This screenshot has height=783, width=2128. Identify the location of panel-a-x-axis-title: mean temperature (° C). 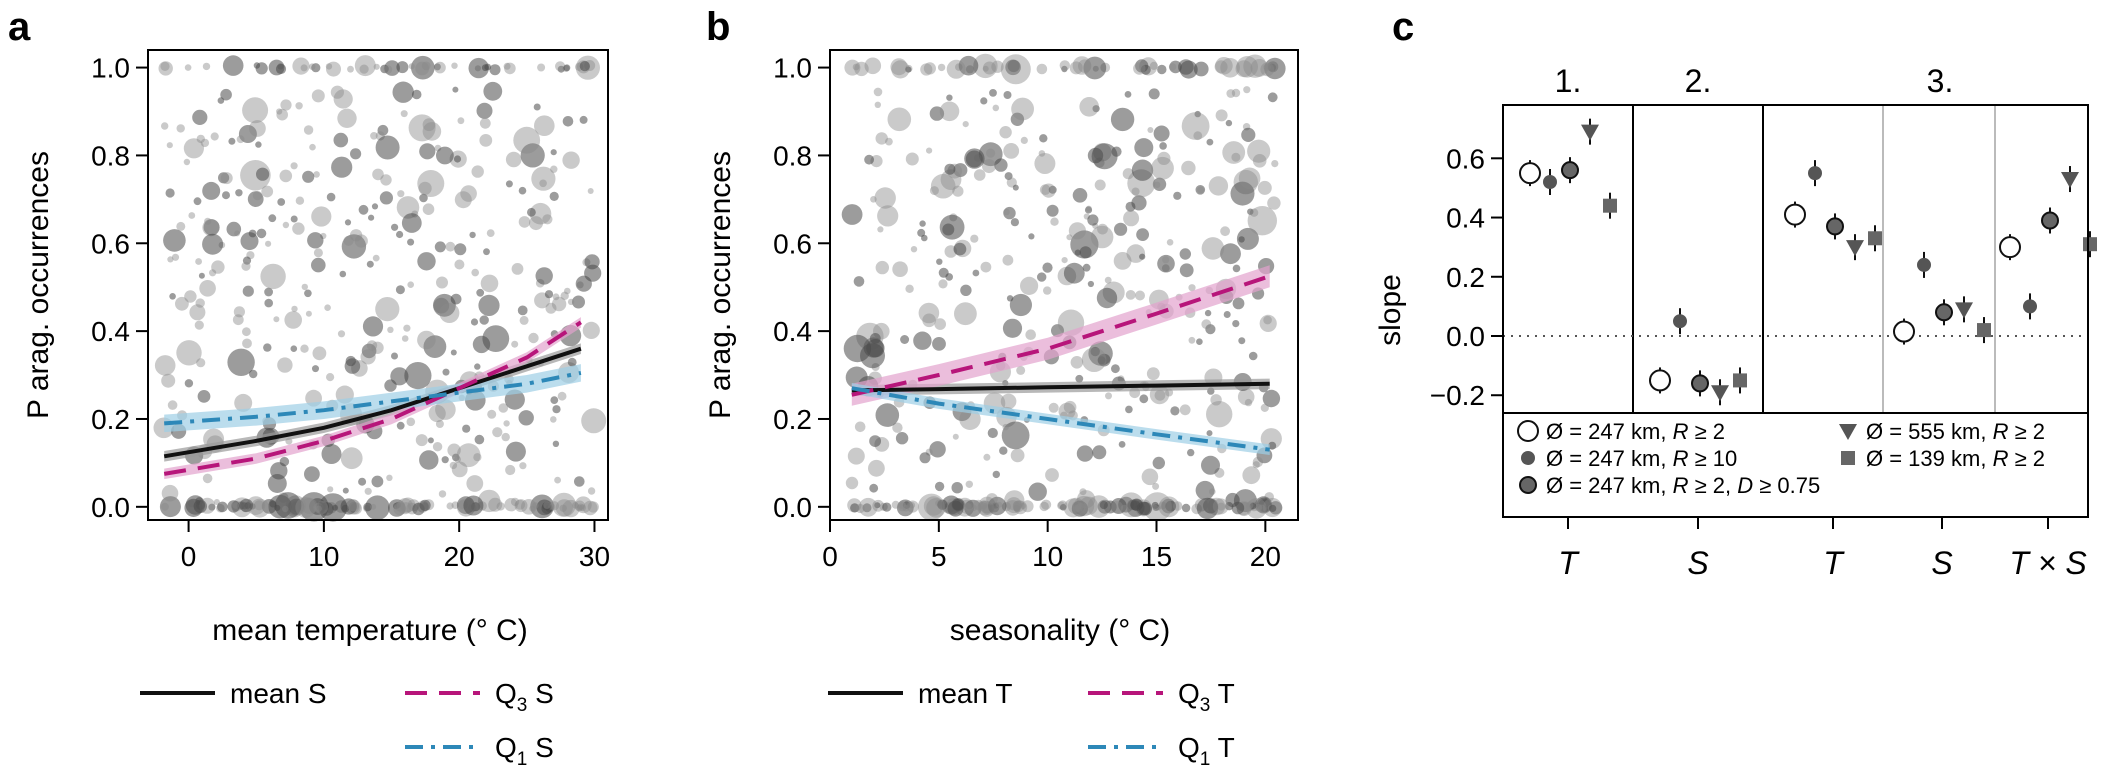
(369, 630).